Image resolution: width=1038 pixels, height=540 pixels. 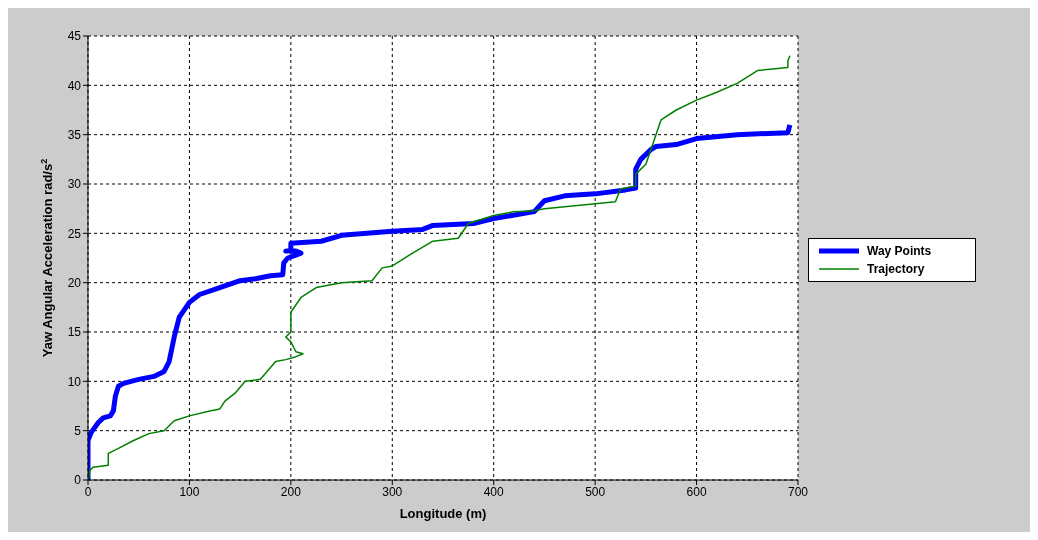 What do you see at coordinates (798, 491) in the screenshot?
I see `x-tick-label: 700` at bounding box center [798, 491].